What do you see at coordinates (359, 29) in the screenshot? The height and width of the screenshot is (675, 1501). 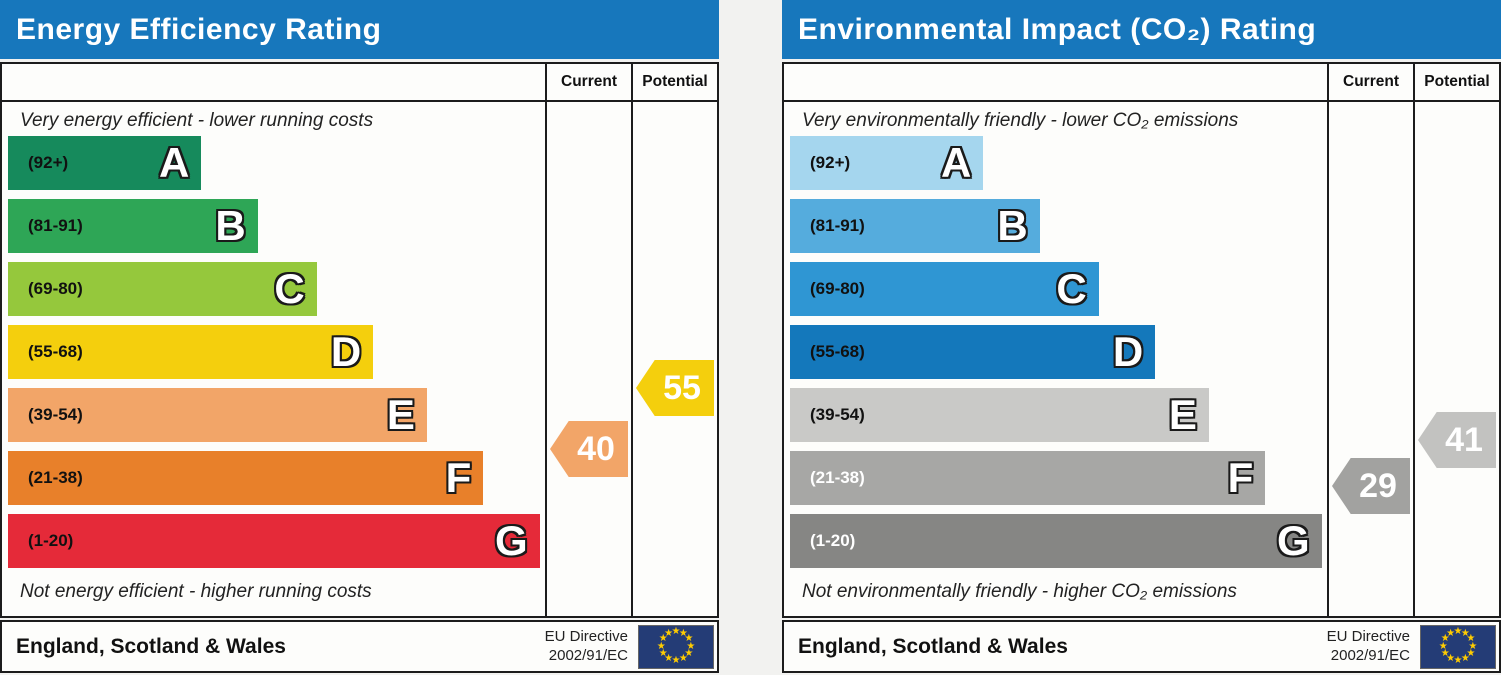 I see `energy-panel-title: Energy Efficiency Rating` at bounding box center [359, 29].